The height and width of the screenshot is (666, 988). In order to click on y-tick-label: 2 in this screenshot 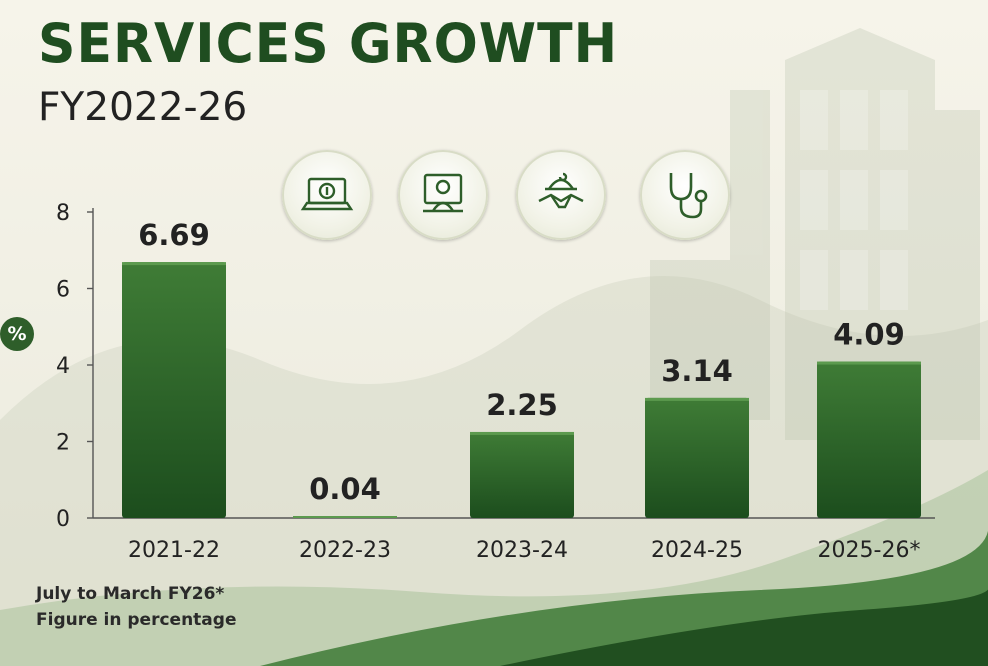, I will do `click(63, 443)`.